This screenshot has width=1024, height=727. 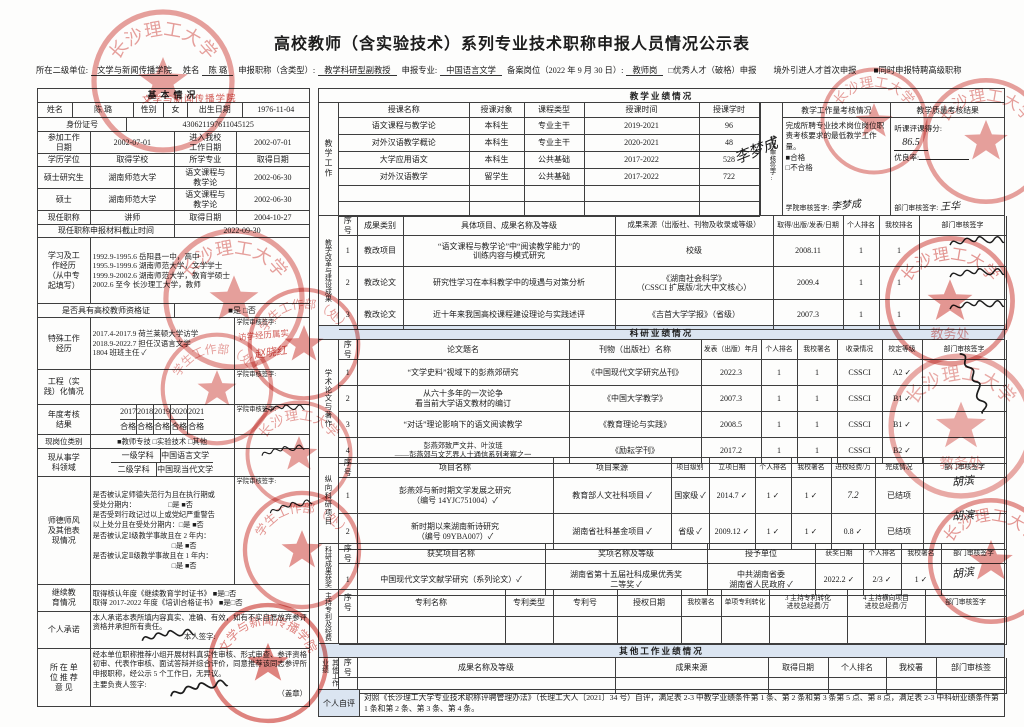 What do you see at coordinates (241, 231) in the screenshot?
I see `cell: 2022-09-30` at bounding box center [241, 231].